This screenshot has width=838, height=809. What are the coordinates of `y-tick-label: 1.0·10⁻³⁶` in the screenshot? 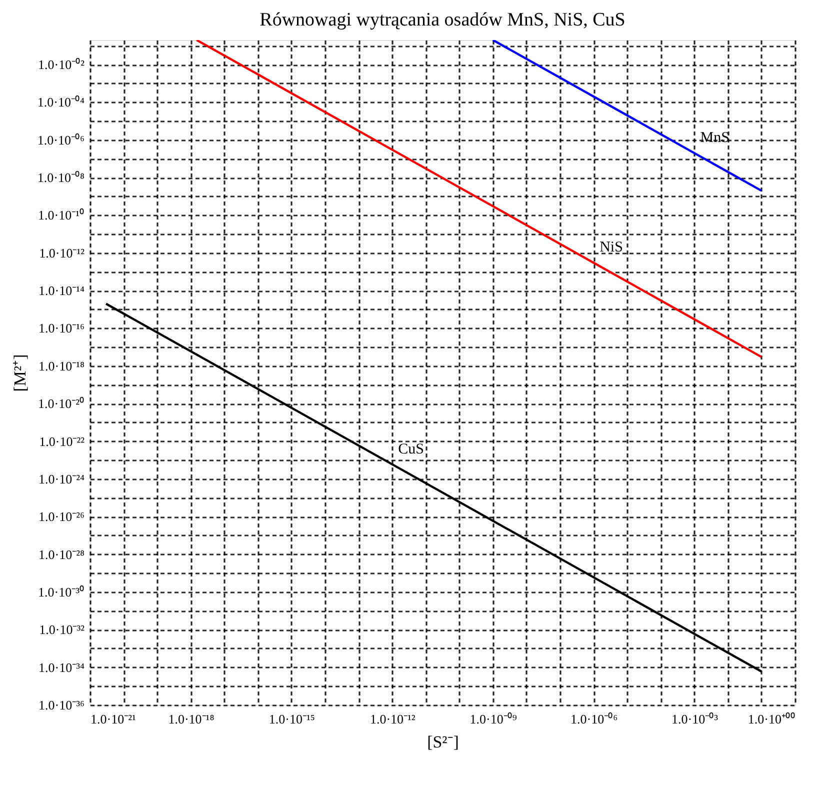 It's located at (61, 705).